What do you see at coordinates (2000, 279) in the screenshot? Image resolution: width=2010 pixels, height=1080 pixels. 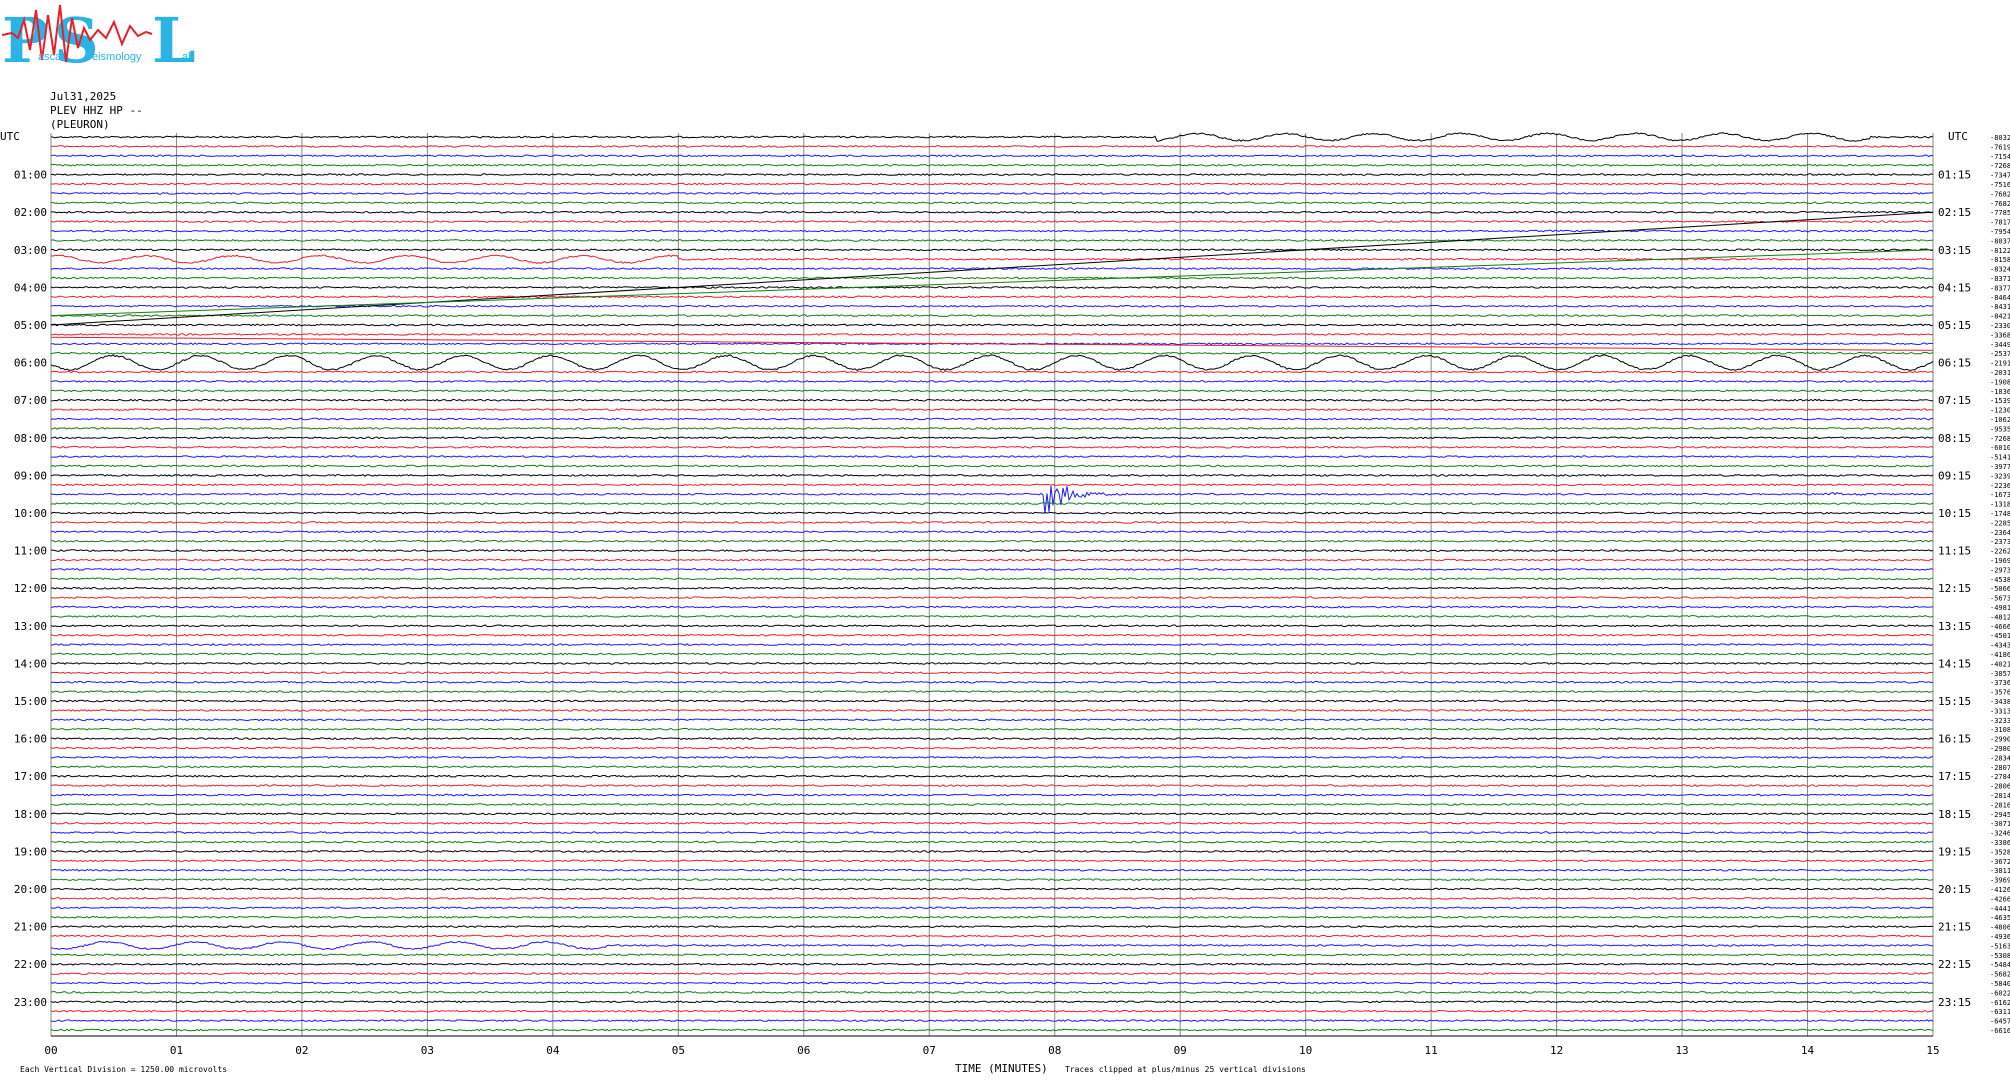 I see `trace-offset-label: -8371` at bounding box center [2000, 279].